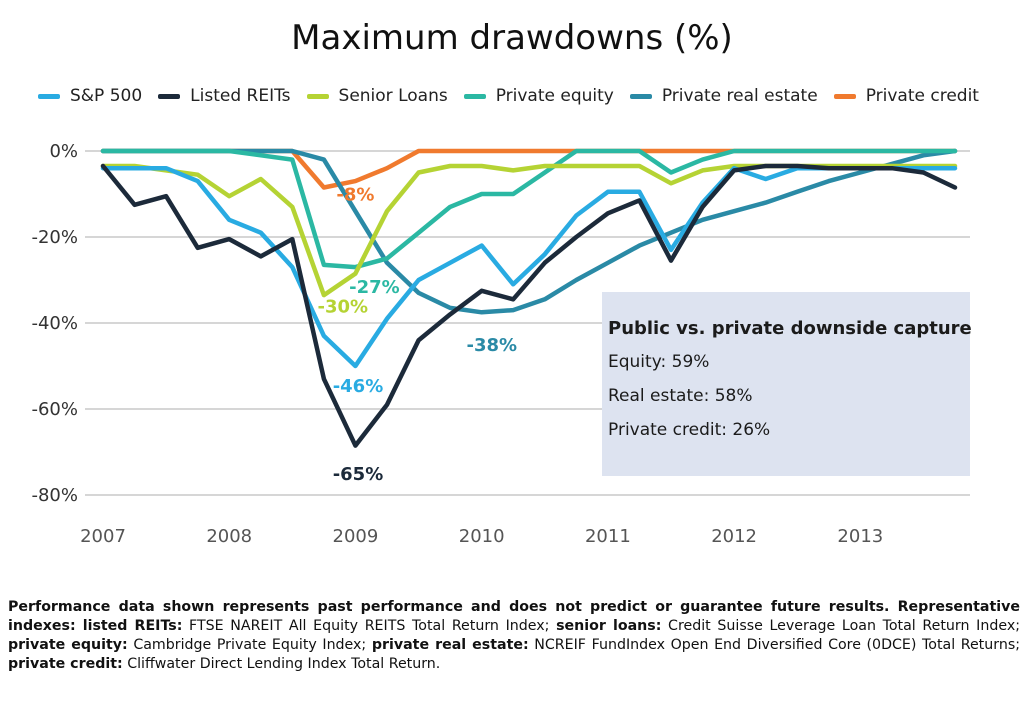  Describe the element at coordinates (54, 495) in the screenshot. I see `y-tick-label: -80%` at that location.